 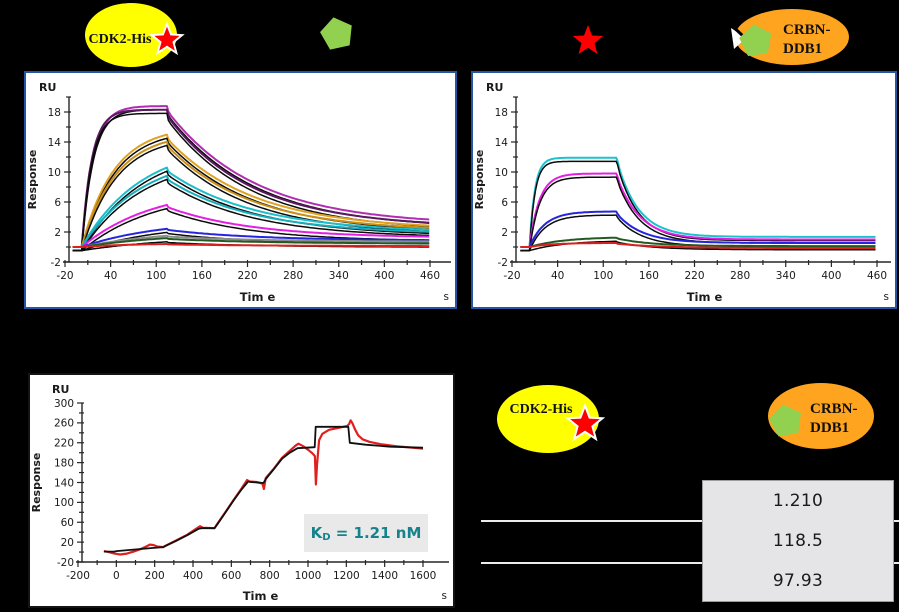 I want to click on svg-text: 60, so click(x=67, y=523).